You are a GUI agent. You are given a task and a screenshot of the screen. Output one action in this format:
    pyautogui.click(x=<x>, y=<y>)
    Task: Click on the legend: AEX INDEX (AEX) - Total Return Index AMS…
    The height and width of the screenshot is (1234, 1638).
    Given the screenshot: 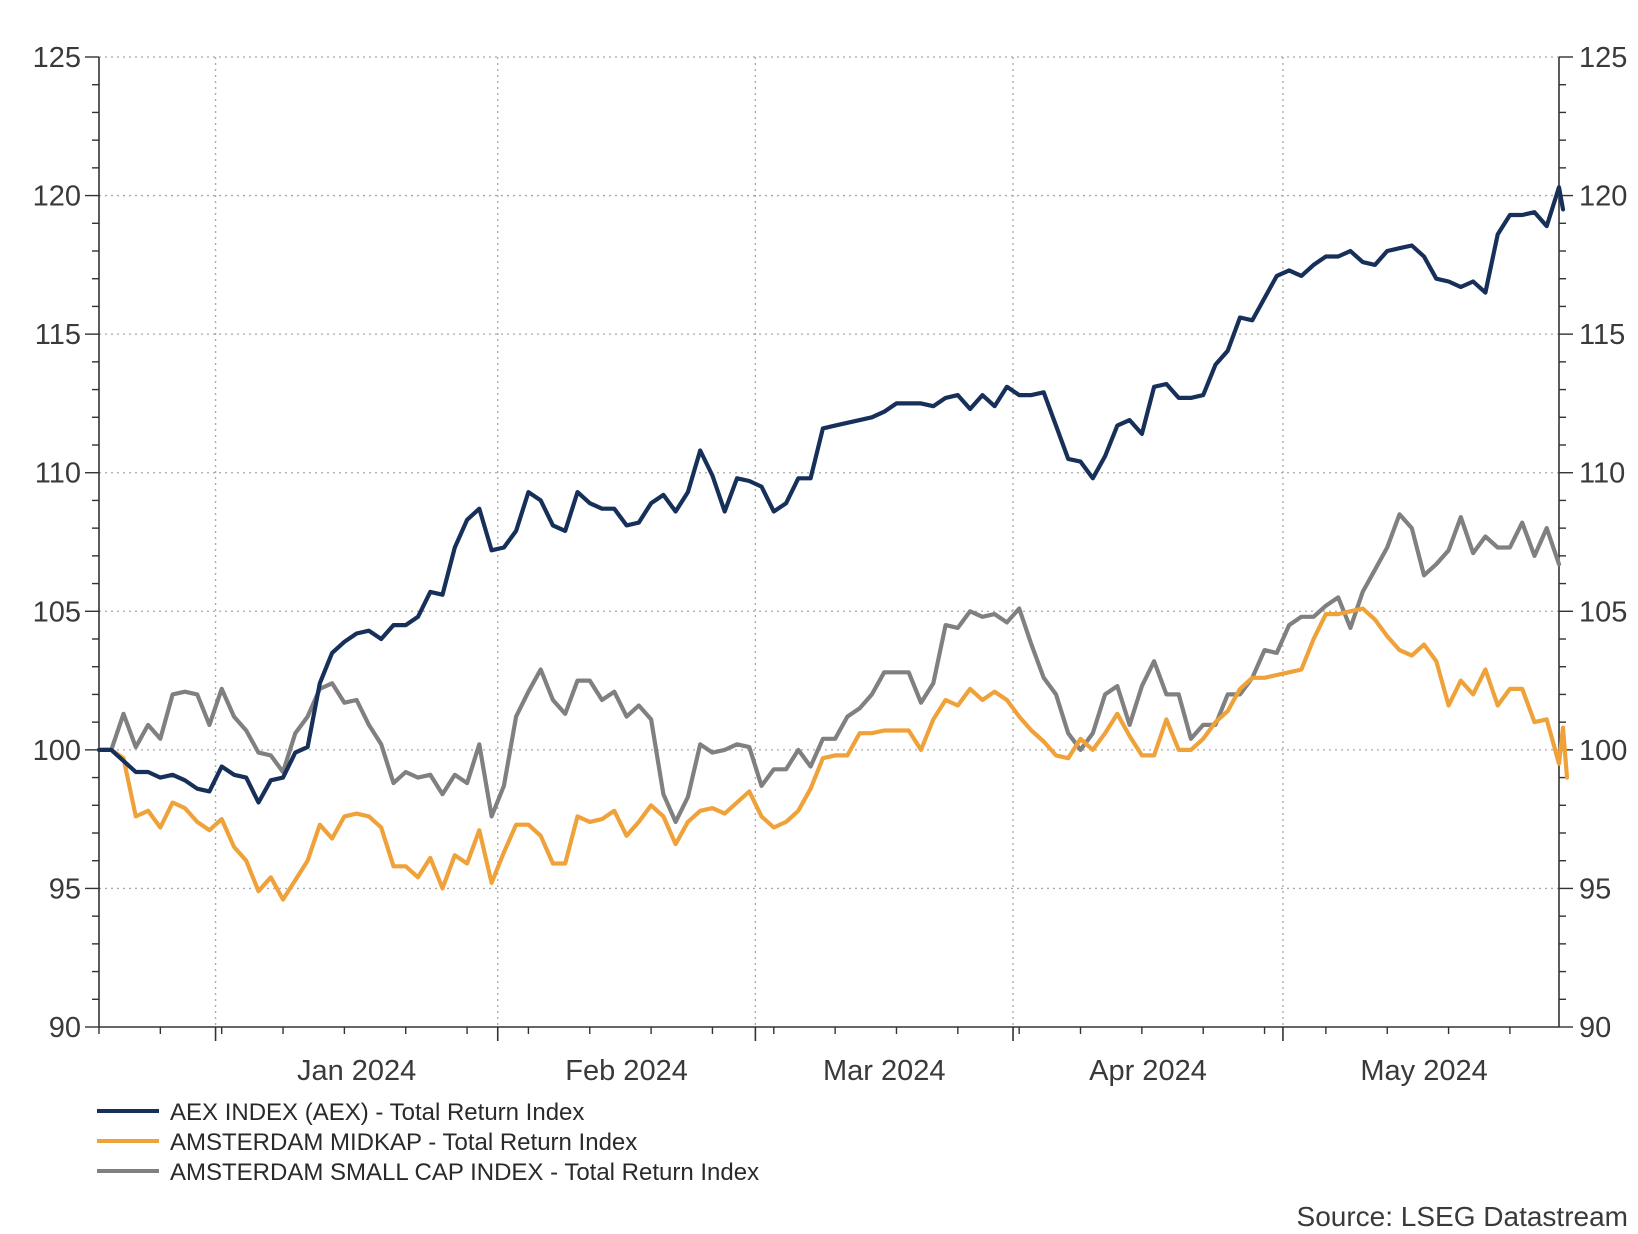 What is the action you would take?
    pyautogui.click(x=428, y=1142)
    